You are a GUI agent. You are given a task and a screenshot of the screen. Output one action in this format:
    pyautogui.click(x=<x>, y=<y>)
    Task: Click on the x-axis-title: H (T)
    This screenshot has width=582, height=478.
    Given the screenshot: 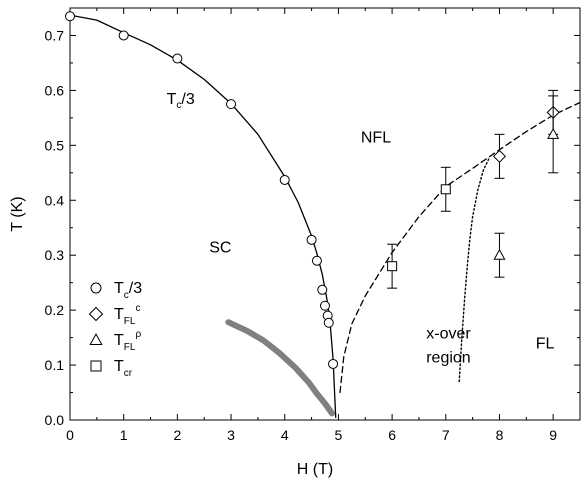 What is the action you would take?
    pyautogui.click(x=315, y=469)
    